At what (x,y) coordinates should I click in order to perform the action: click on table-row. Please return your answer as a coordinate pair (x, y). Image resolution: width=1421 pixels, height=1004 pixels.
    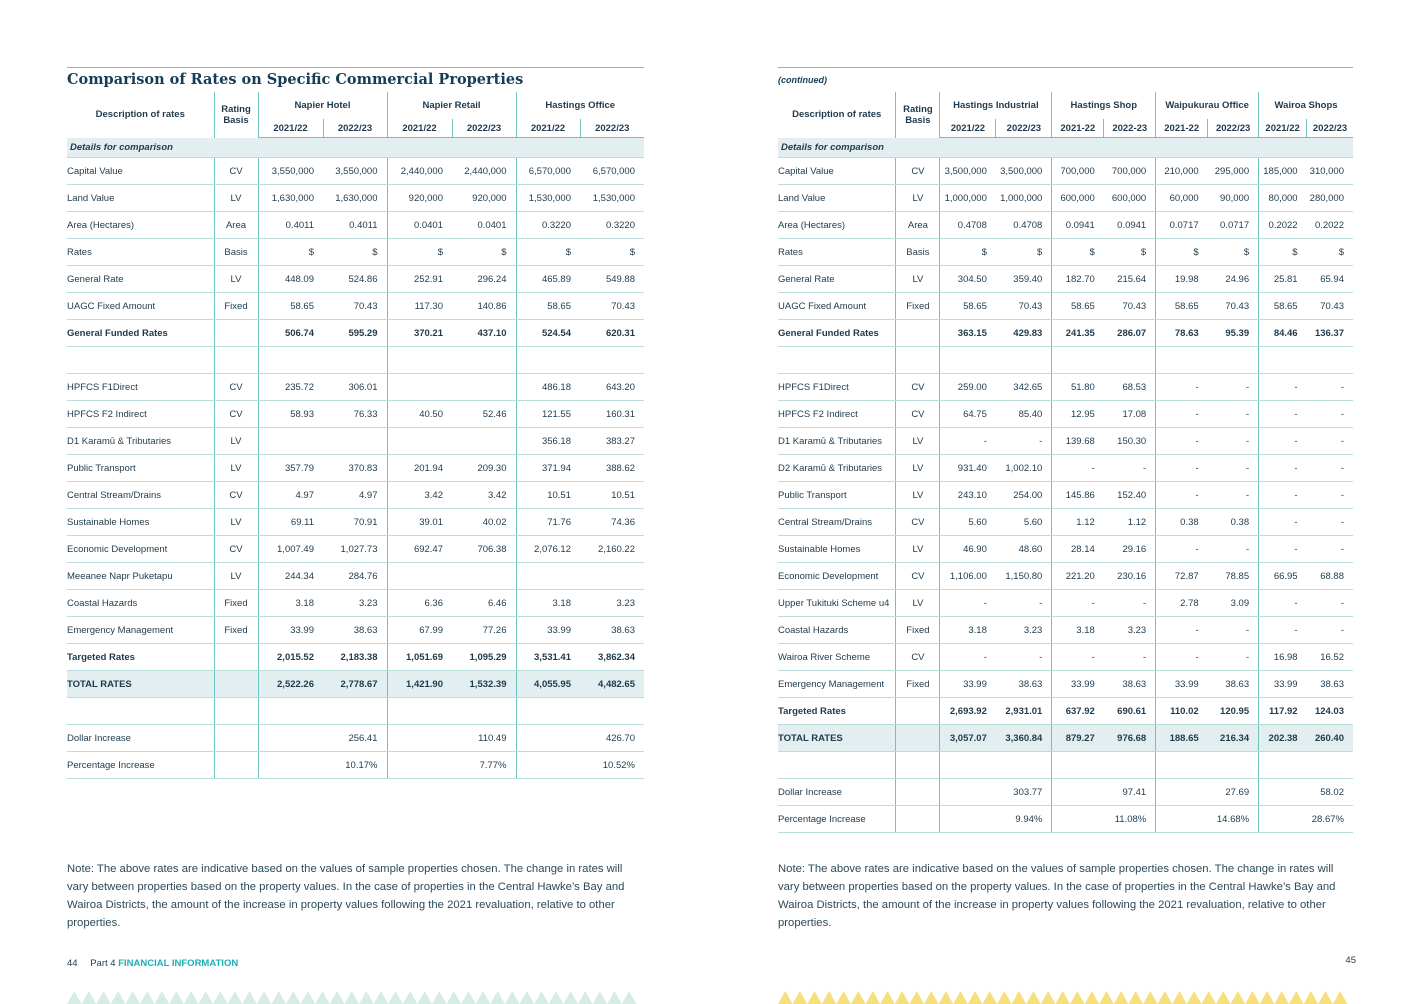
    Looking at the image, I should click on (1065, 360).